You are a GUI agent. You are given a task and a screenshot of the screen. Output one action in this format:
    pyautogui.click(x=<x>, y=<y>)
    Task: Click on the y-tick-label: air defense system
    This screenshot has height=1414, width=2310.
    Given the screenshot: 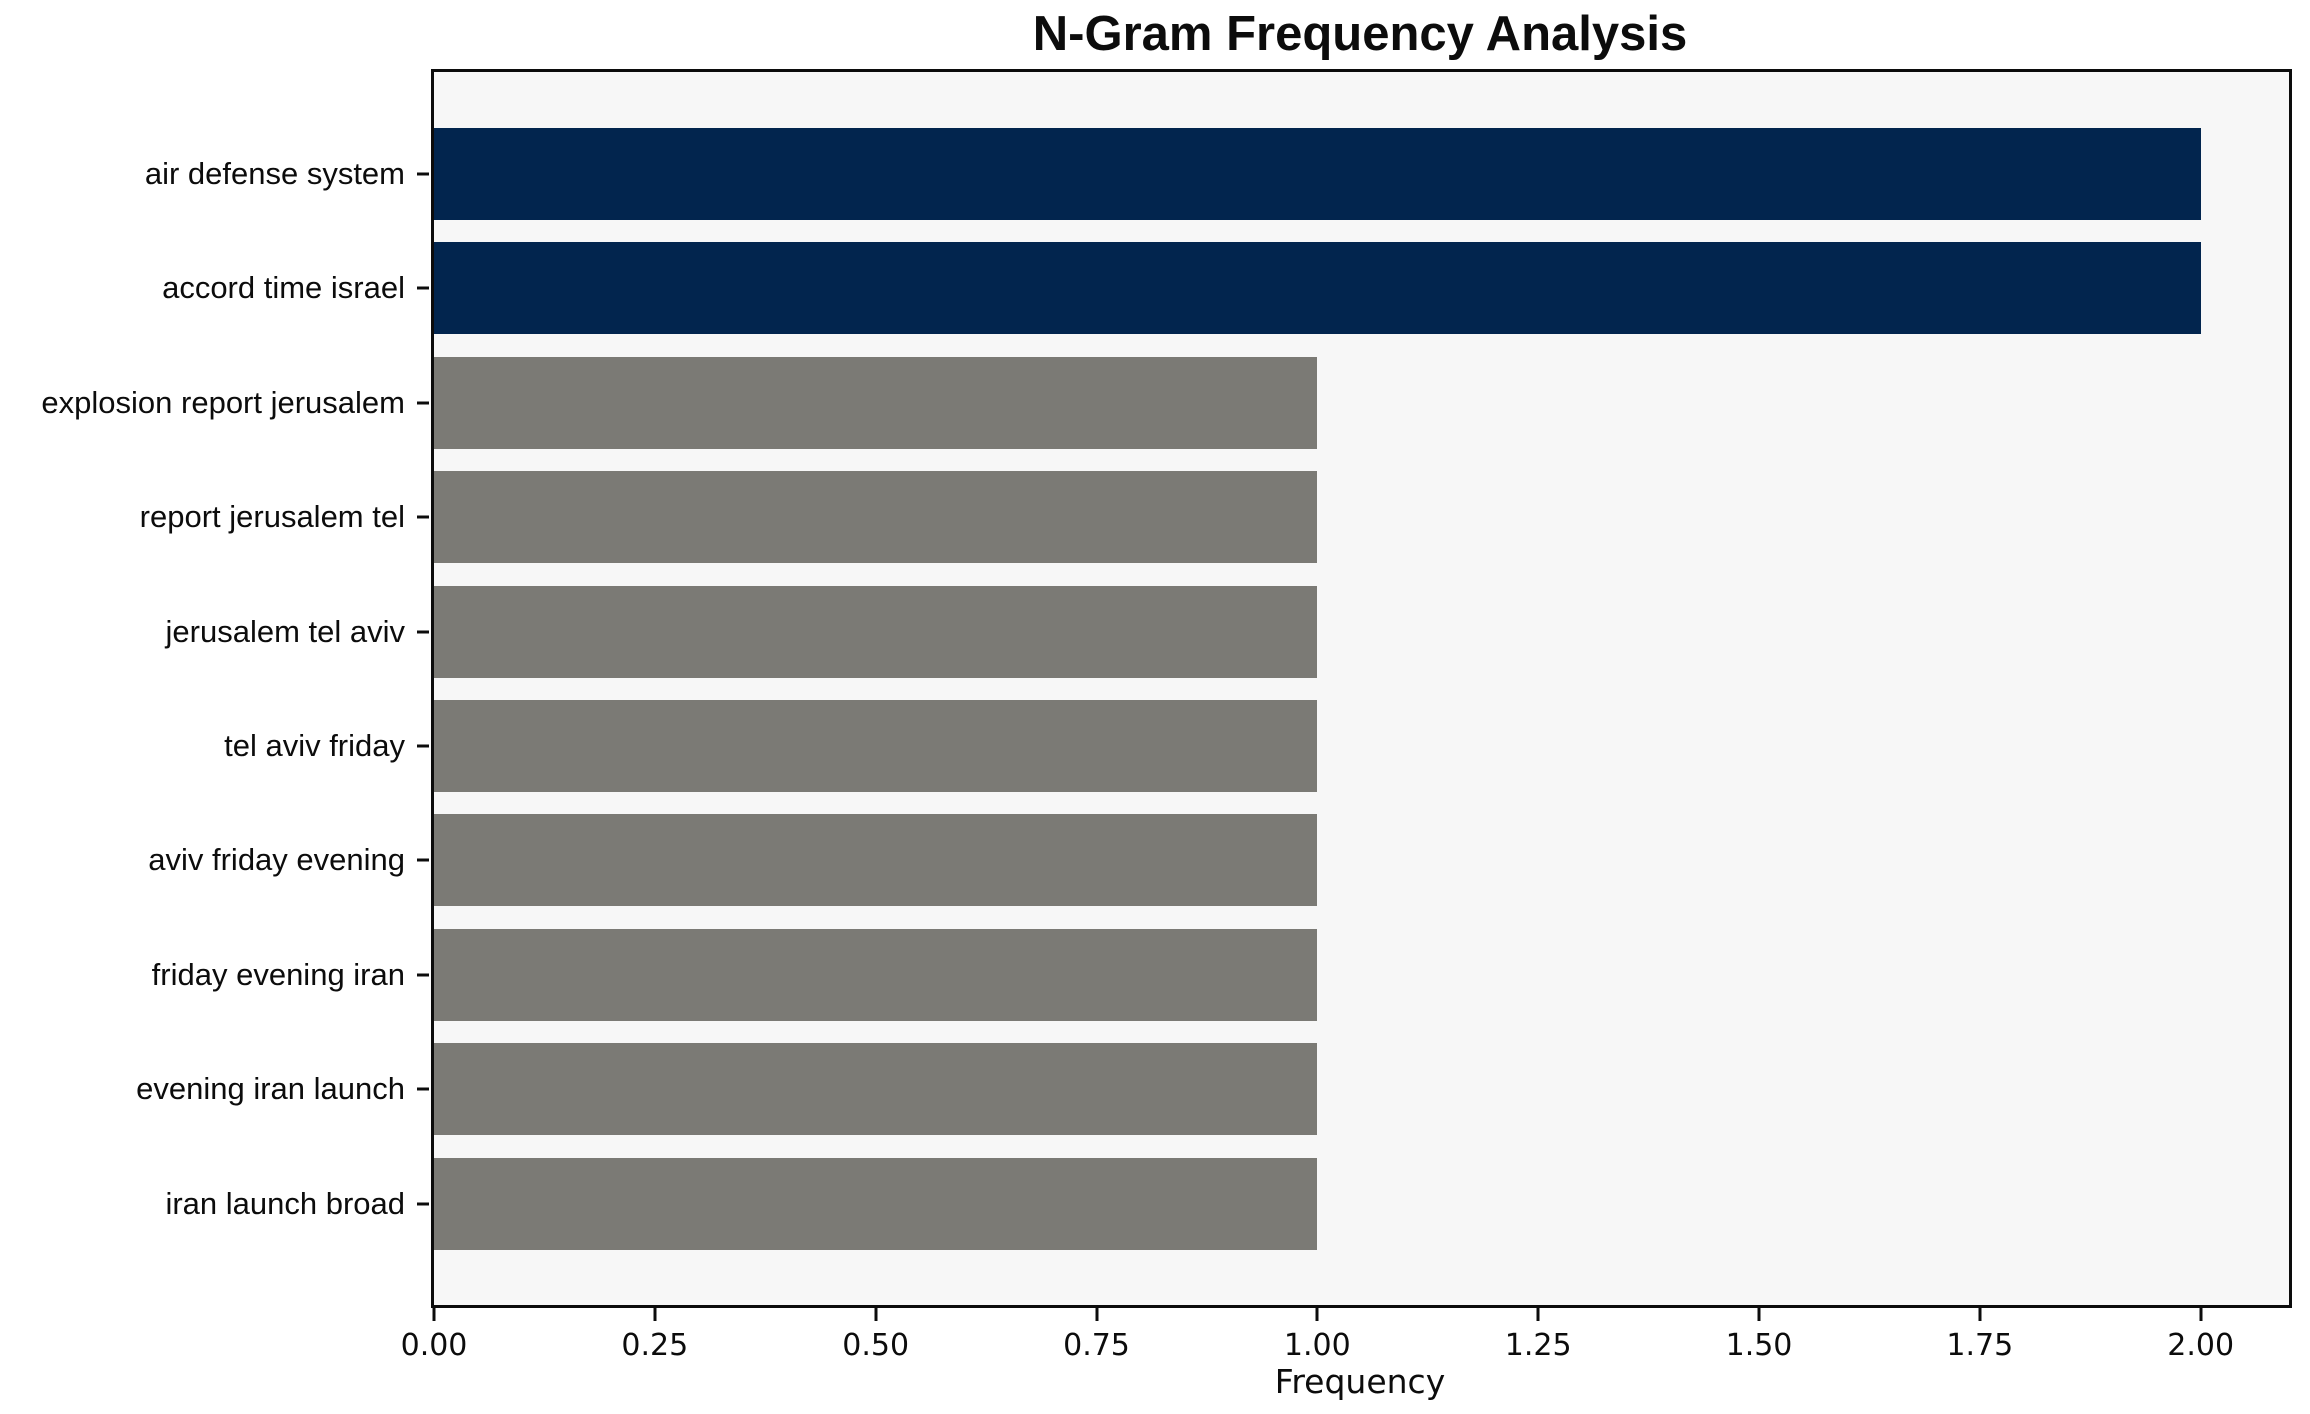 What is the action you would take?
    pyautogui.click(x=274, y=173)
    